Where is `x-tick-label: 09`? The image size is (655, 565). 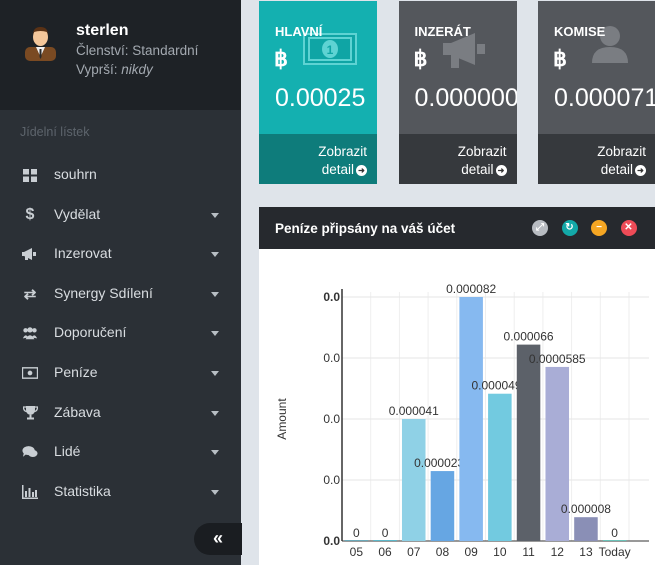
x-tick-label: 09 is located at coordinates (471, 552).